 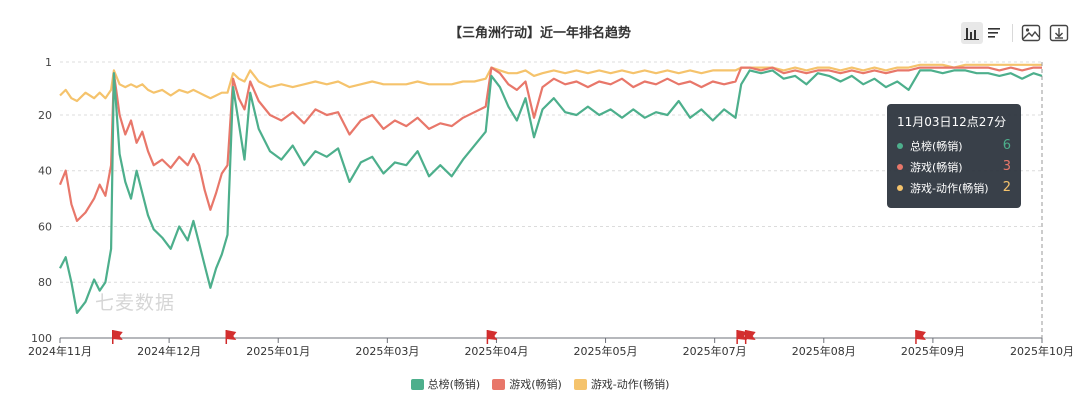 I want to click on chart-title: 【三角洲行动】近一年排名趋势, so click(x=539, y=33).